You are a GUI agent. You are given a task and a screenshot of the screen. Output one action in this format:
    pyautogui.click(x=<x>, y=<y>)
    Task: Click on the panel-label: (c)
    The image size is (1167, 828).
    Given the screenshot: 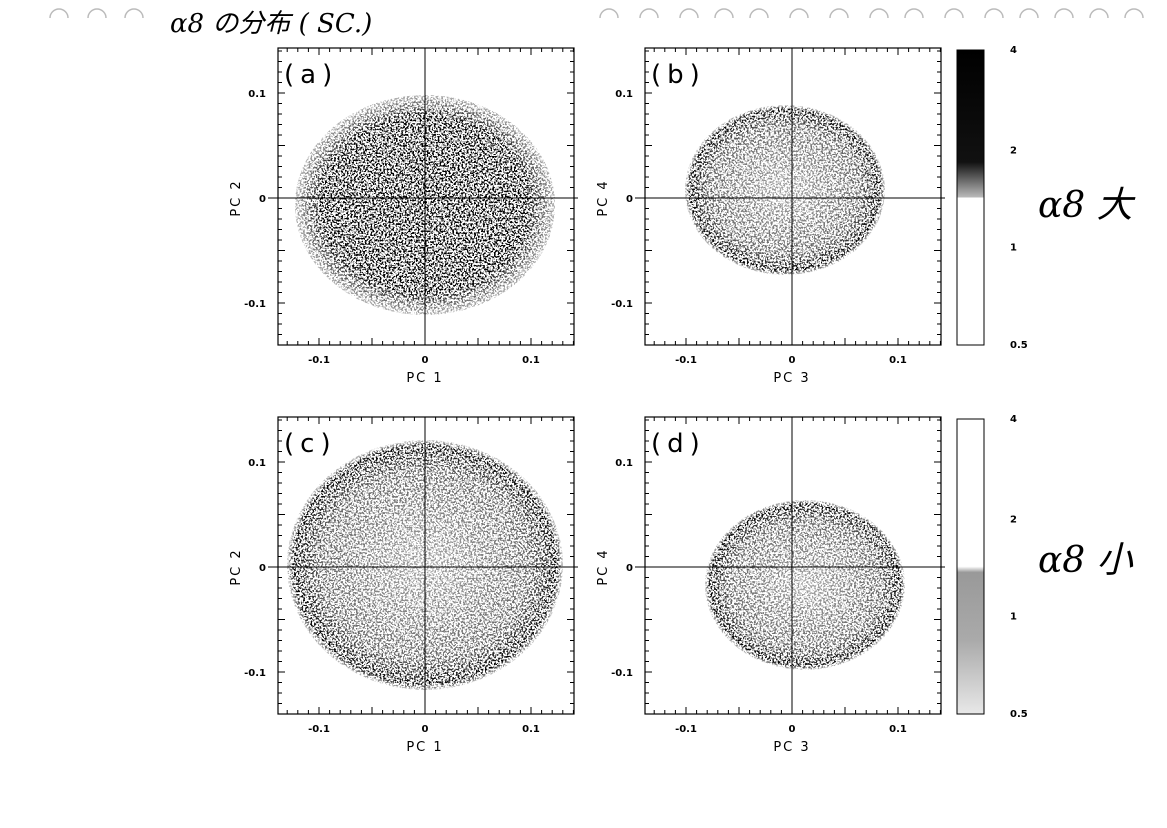 What is the action you would take?
    pyautogui.click(x=310, y=444)
    